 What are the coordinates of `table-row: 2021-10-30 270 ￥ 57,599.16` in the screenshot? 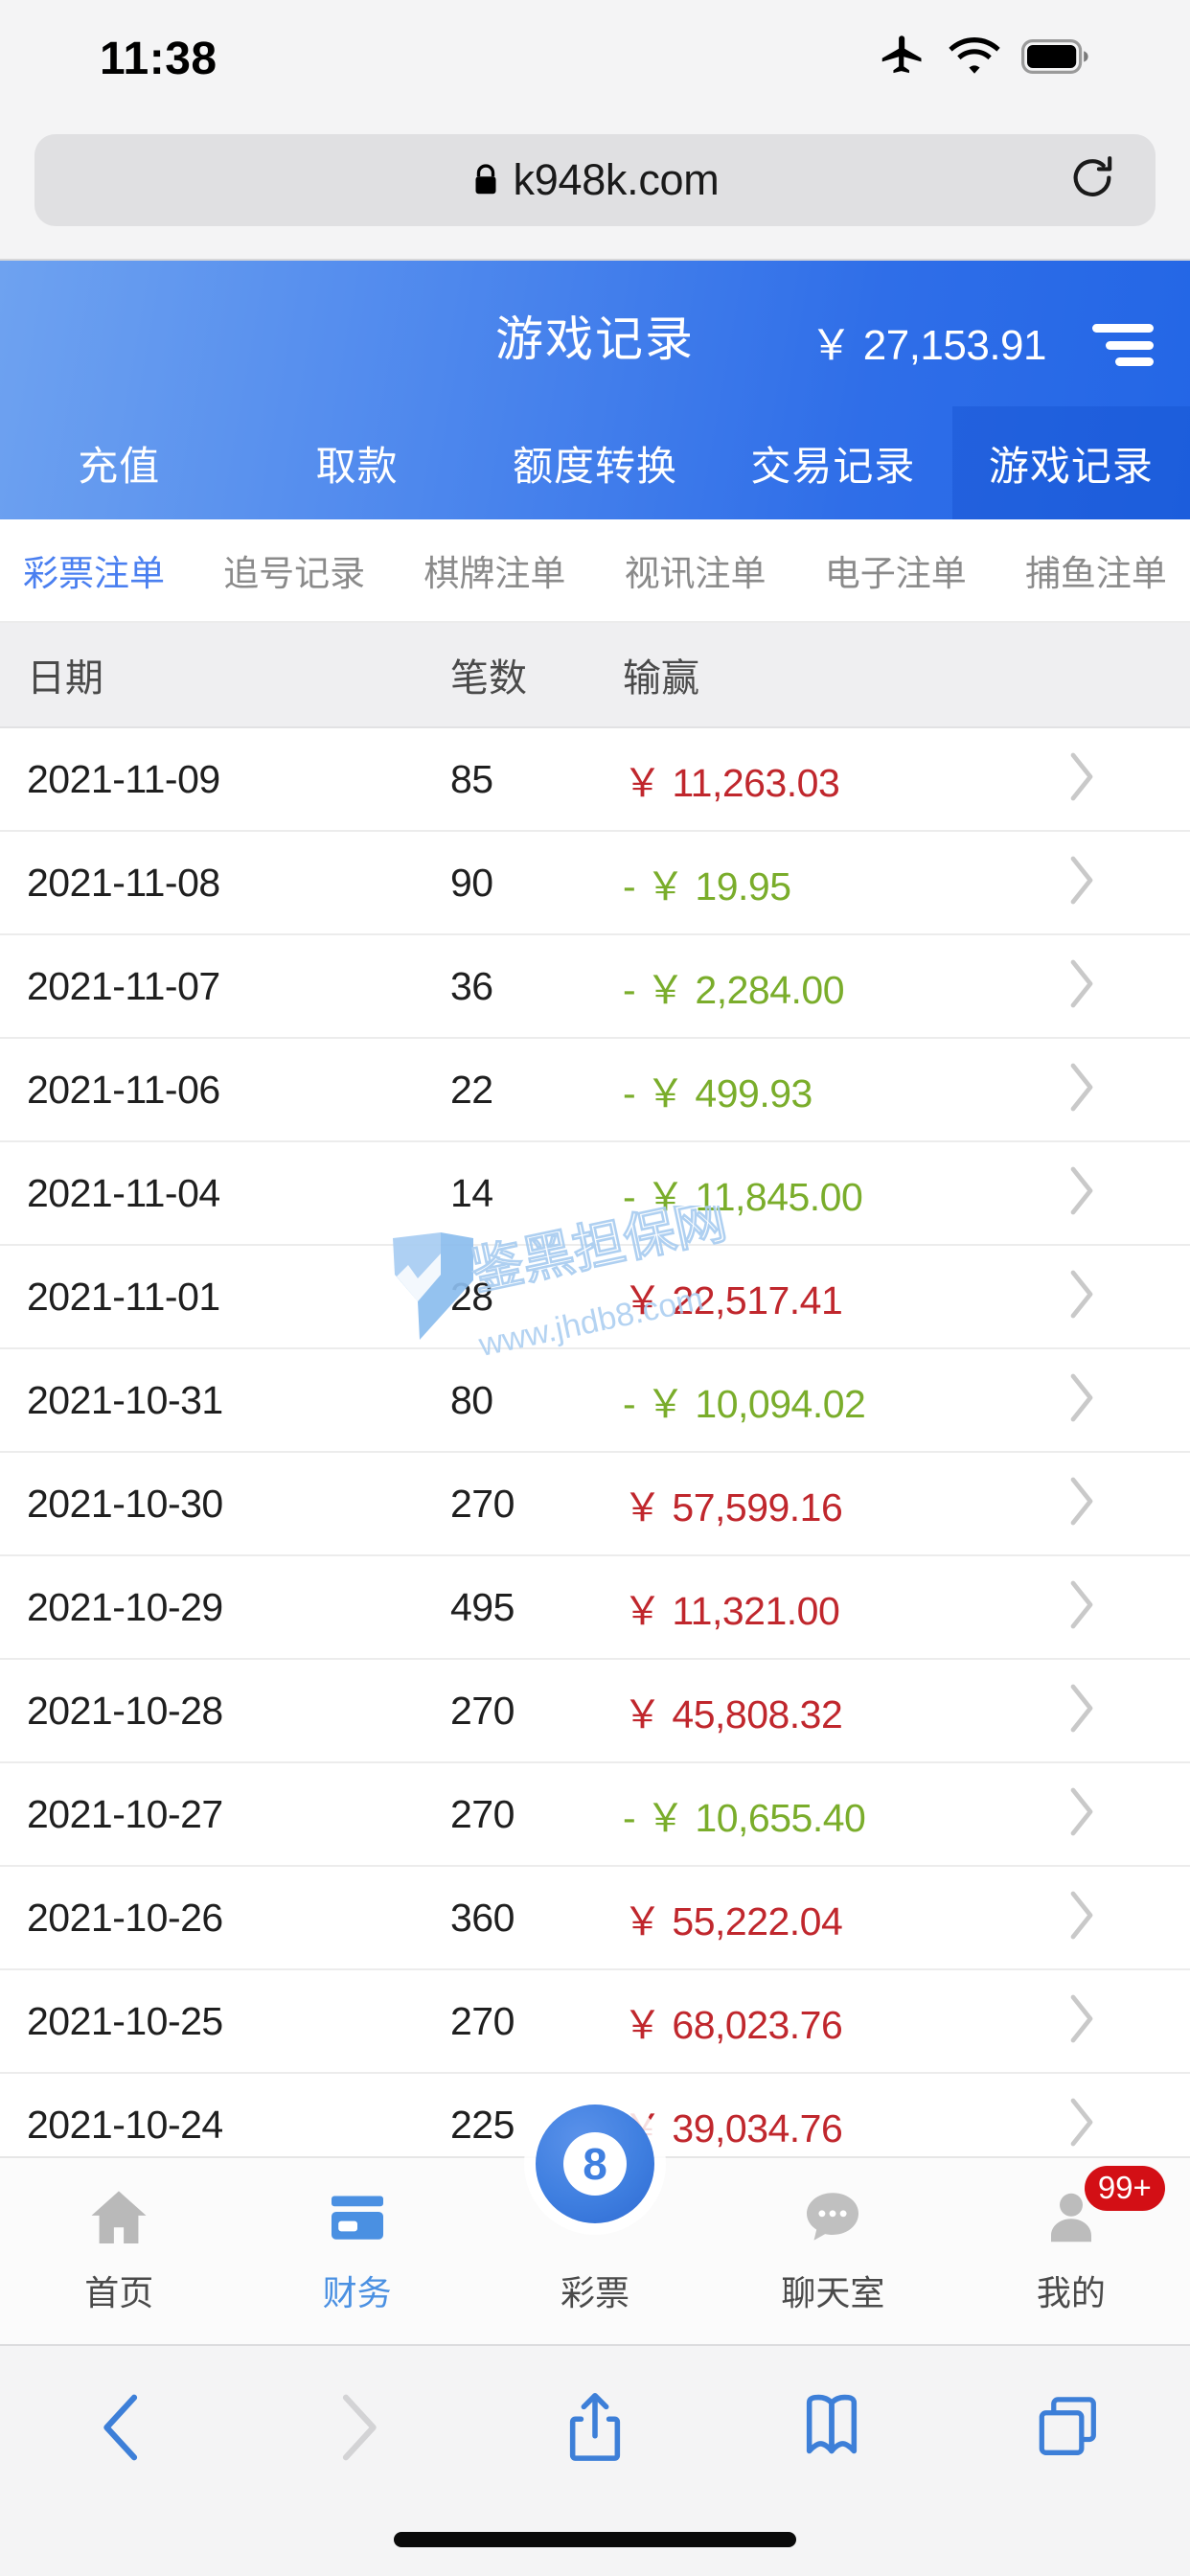 It's located at (595, 1504).